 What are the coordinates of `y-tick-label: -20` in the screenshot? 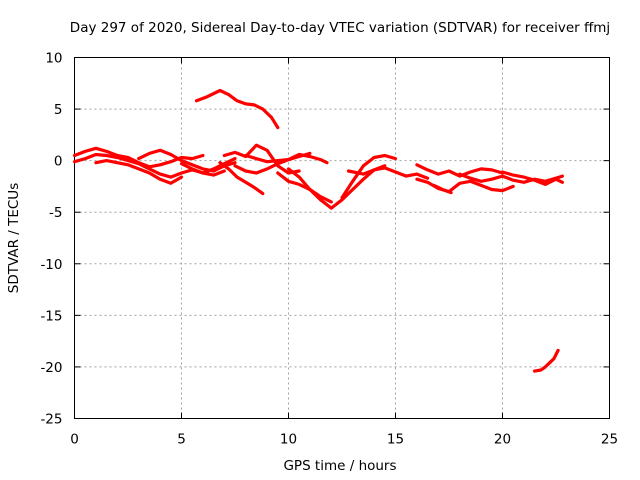 It's located at (51, 368).